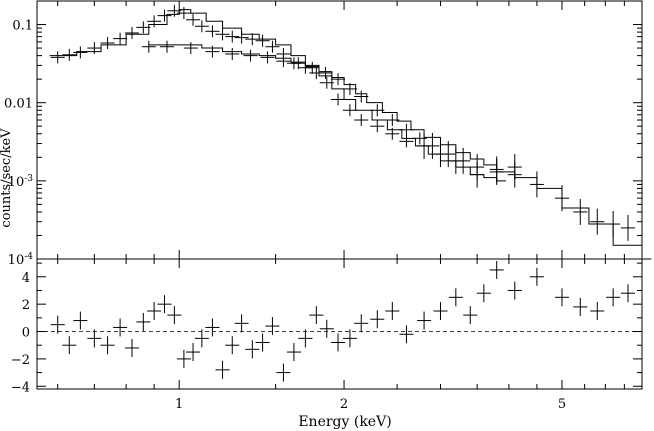 The image size is (654, 431). Describe the element at coordinates (21, 260) in the screenshot. I see `spectrum-y-tick-label: 10-4` at that location.